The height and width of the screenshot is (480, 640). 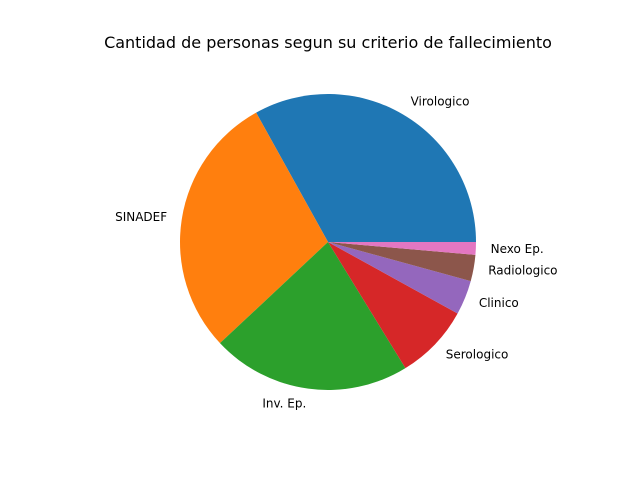 What do you see at coordinates (254, 228) in the screenshot?
I see `pie-slice-sinadef` at bounding box center [254, 228].